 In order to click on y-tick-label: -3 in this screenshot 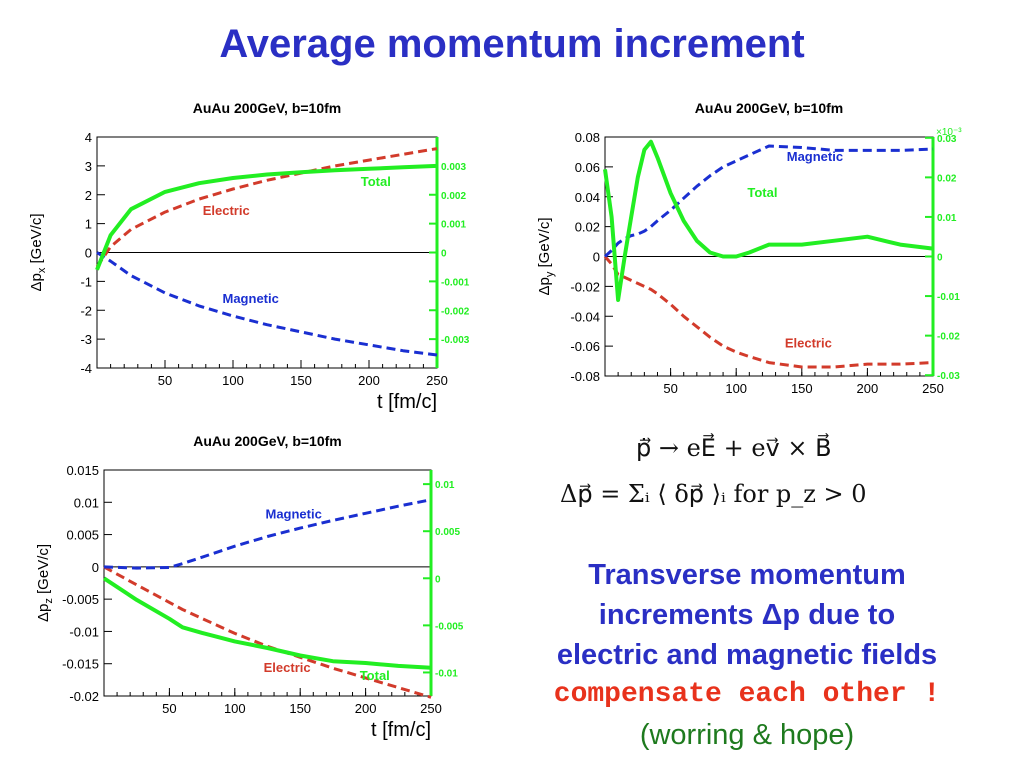, I will do `click(86, 339)`.